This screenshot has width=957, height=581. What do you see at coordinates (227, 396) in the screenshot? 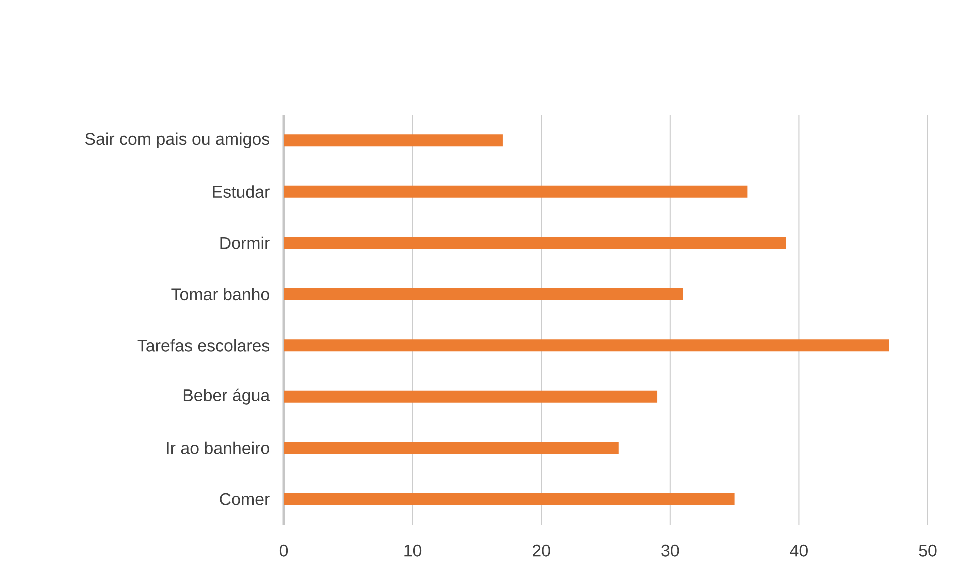
I see `y-tick-label: Beber água` at bounding box center [227, 396].